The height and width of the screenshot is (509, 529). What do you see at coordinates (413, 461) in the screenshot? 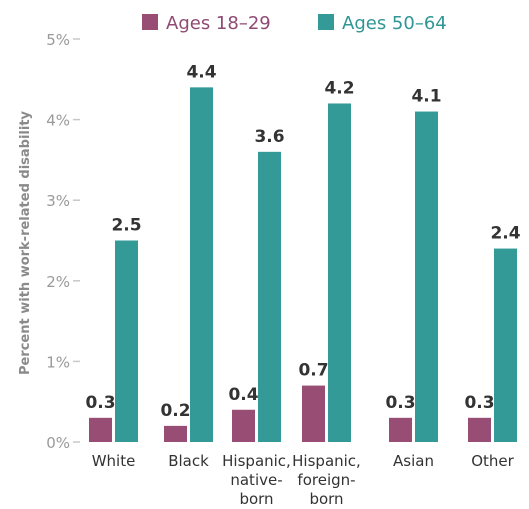
I see `x-category-label: Asian` at bounding box center [413, 461].